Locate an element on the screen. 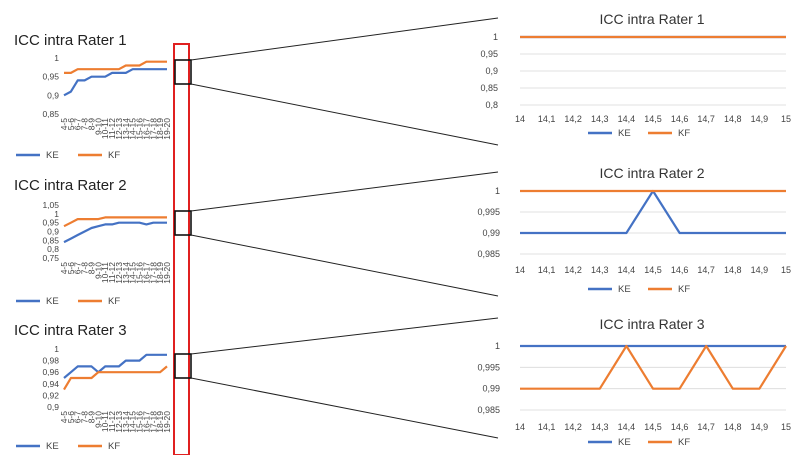  chart-title-1: ICC intra Rater 1 is located at coordinates (70, 40).